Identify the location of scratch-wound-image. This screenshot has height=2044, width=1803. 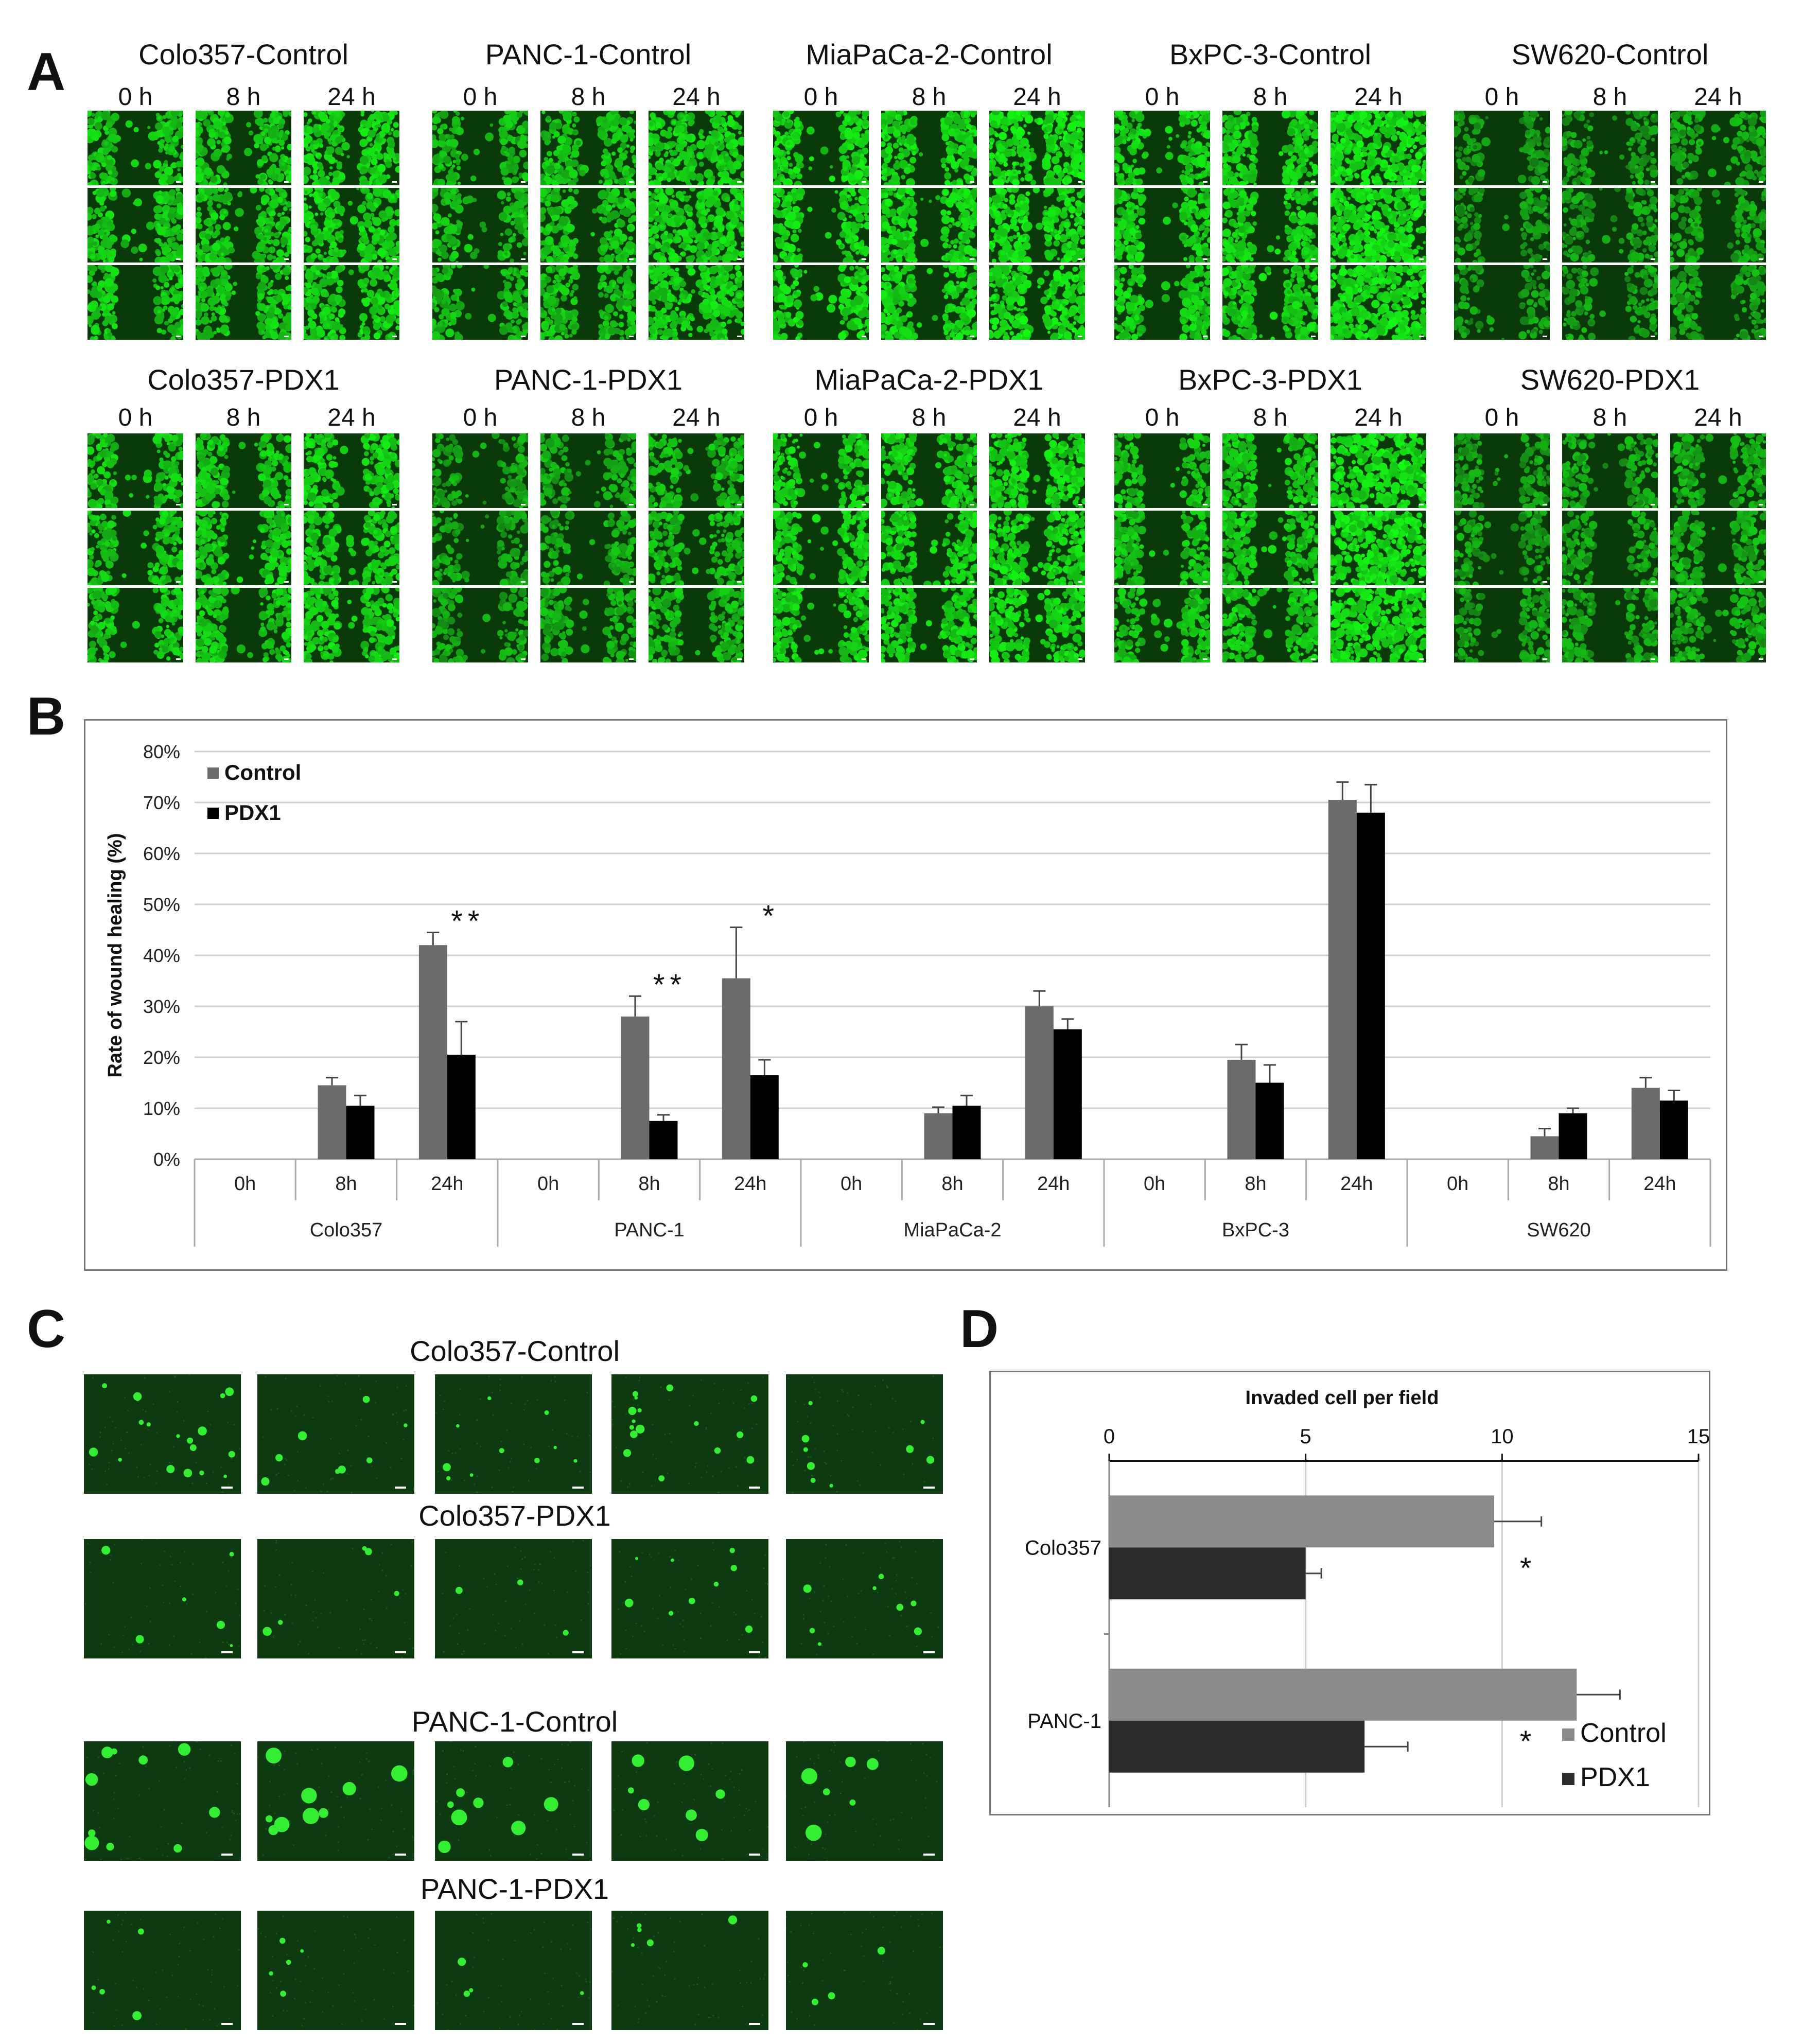
(243, 302).